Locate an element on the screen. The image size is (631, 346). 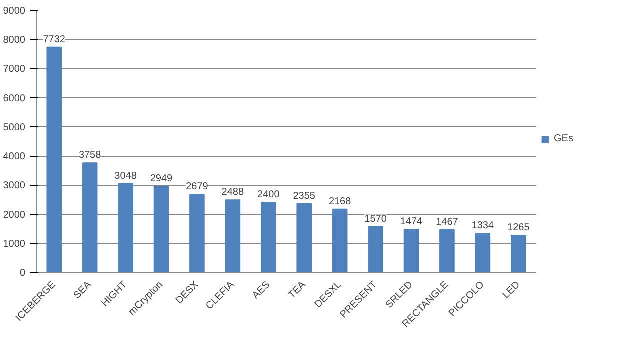
data-label: 2168 is located at coordinates (340, 202).